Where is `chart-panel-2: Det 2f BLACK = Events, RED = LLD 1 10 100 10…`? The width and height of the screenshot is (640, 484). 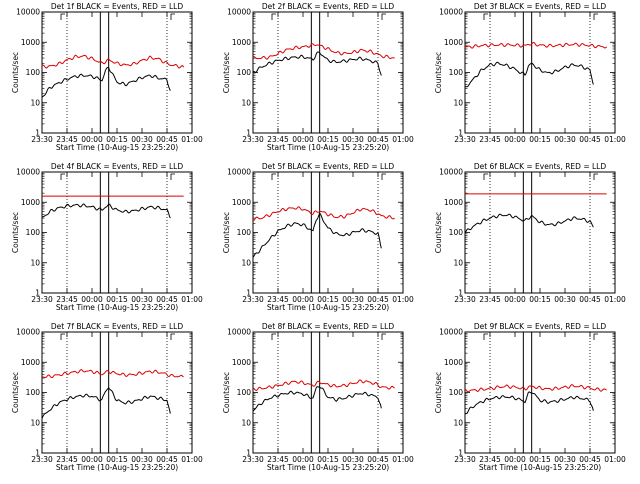
chart-panel-2: Det 2f BLACK = Events, RED = LLD 1 10 100 10… is located at coordinates (318, 77).